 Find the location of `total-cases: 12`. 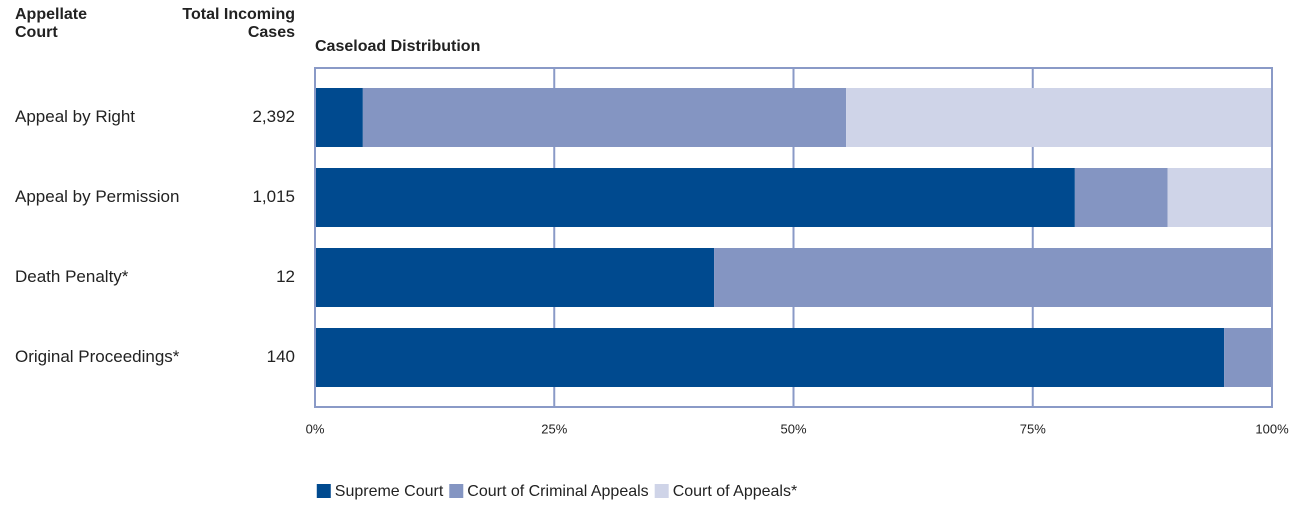

total-cases: 12 is located at coordinates (285, 276).